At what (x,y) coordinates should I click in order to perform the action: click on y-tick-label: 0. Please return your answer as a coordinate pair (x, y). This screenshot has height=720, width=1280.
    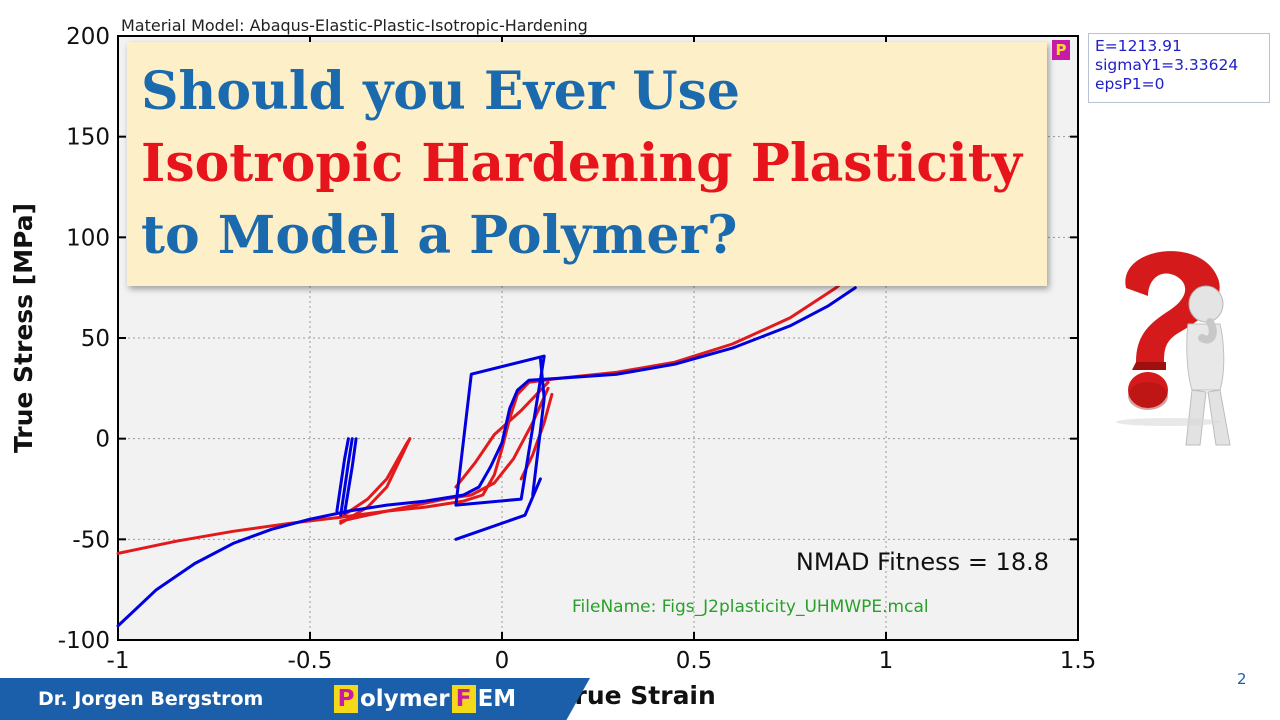
    Looking at the image, I should click on (102, 440).